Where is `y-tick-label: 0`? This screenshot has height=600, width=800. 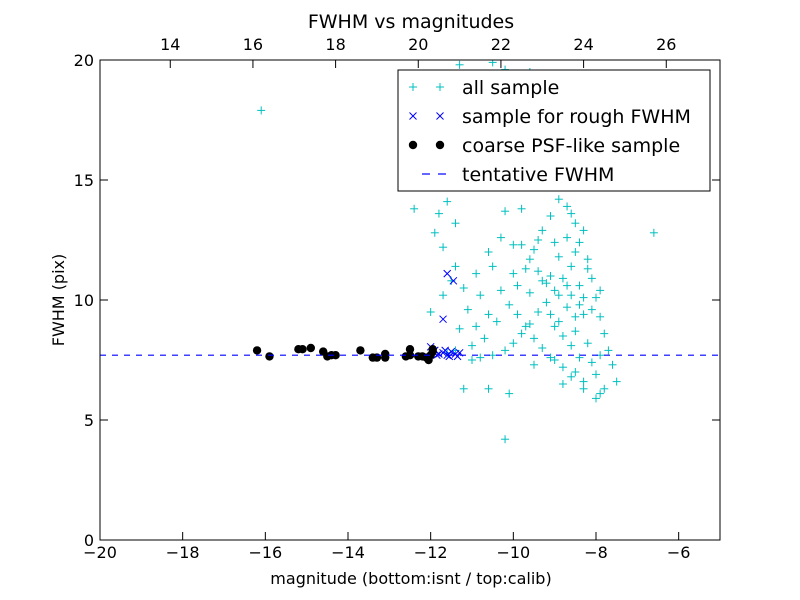 y-tick-label: 0 is located at coordinates (89, 540).